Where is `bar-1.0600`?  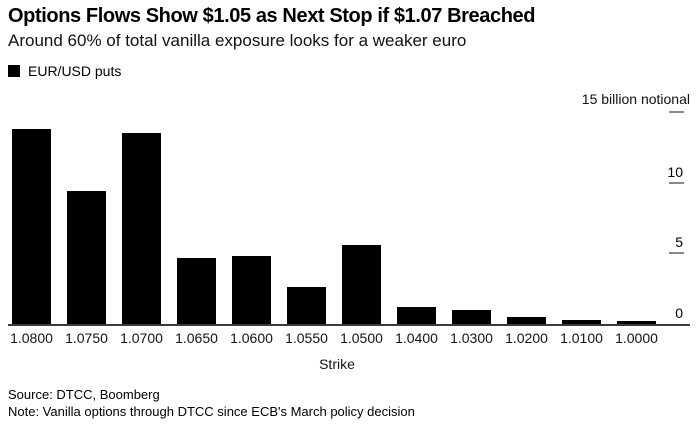 bar-1.0600 is located at coordinates (251, 290).